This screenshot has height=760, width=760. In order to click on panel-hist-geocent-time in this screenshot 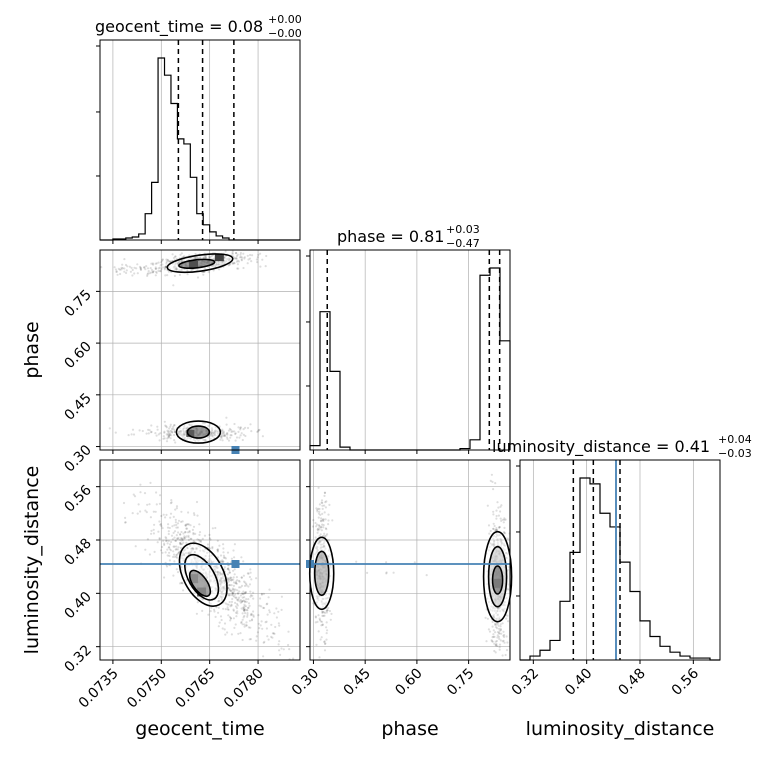, I will do `click(198, 141)`.